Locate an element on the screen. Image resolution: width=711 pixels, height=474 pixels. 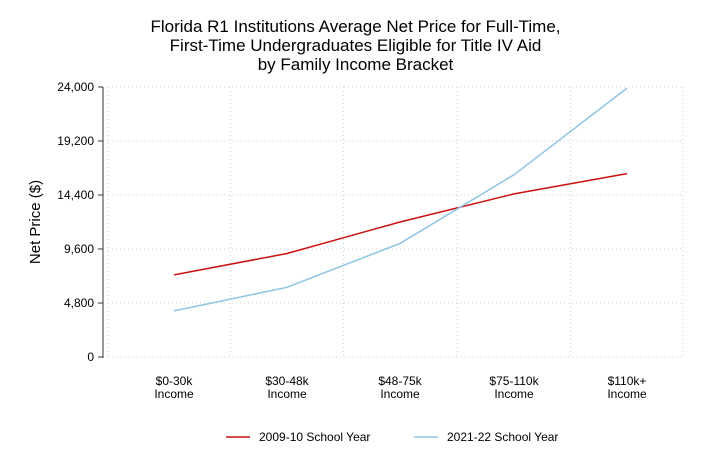
x-tick-label: $48-75k is located at coordinates (400, 381).